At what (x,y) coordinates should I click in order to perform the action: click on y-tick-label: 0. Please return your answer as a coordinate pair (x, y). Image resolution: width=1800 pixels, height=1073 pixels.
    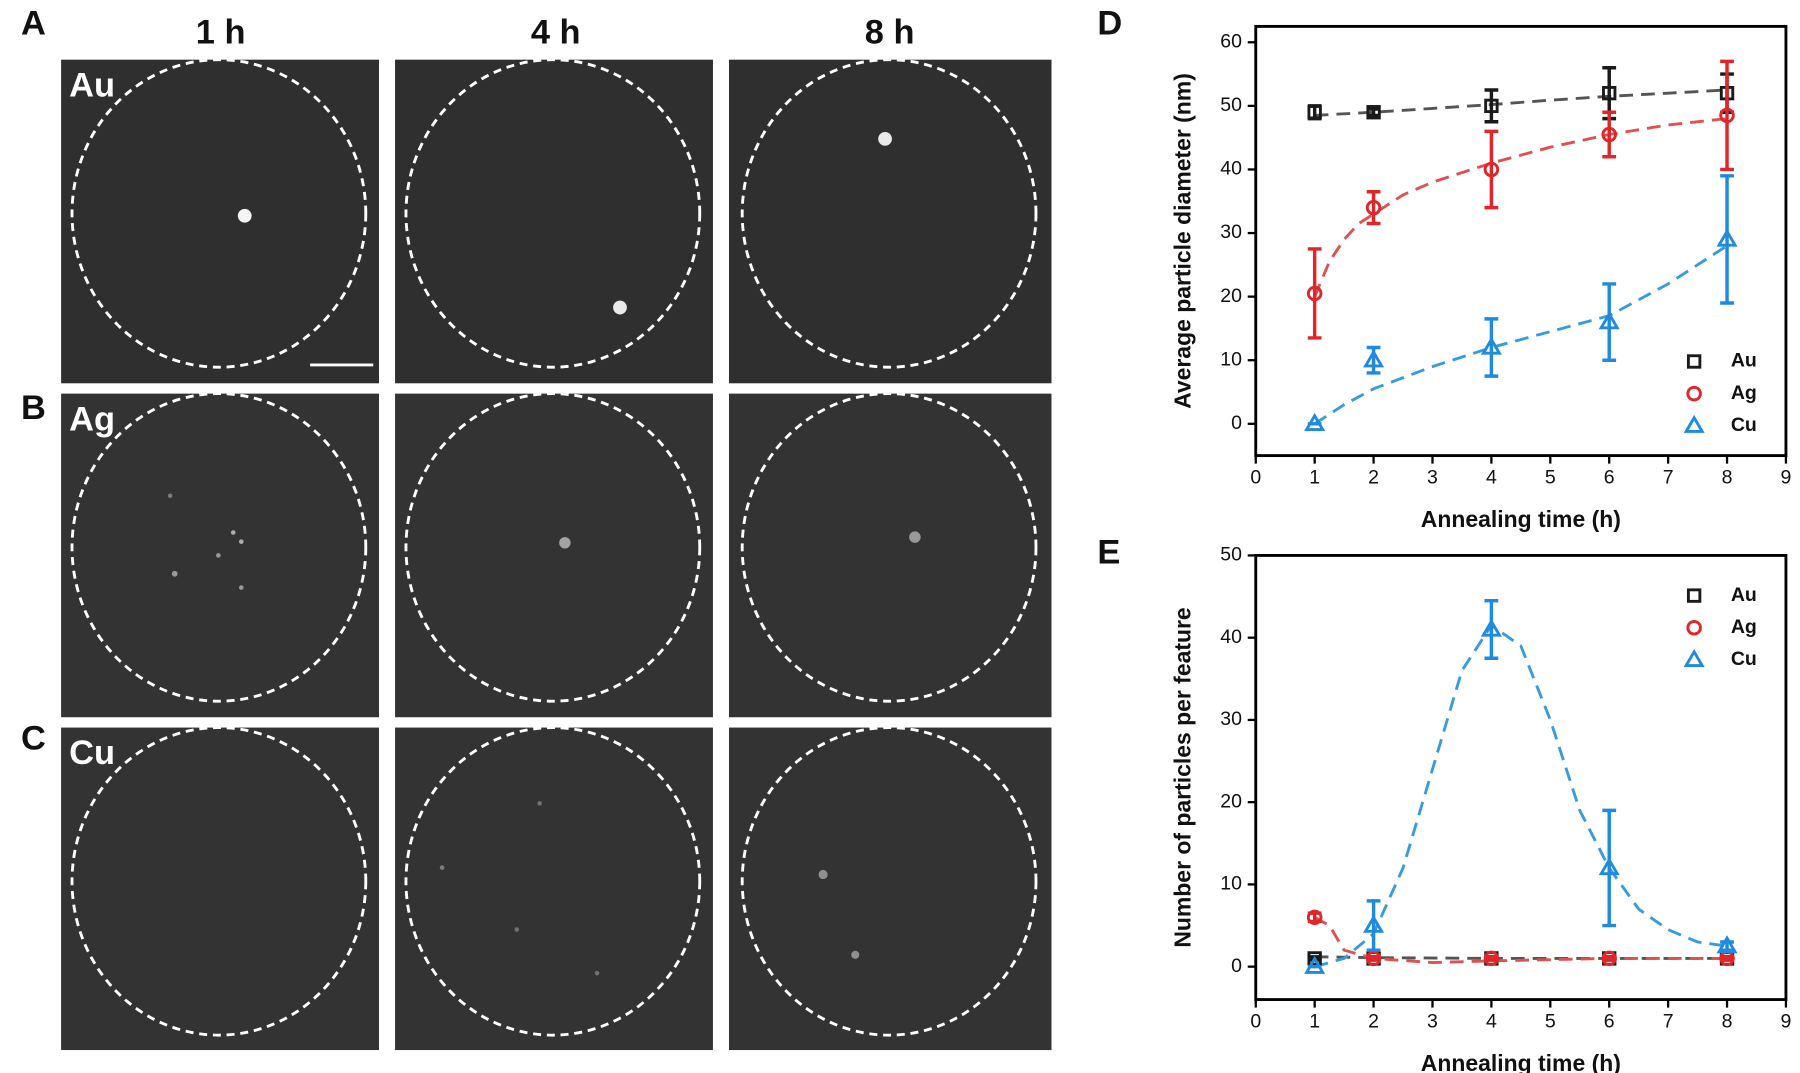
    Looking at the image, I should click on (1236, 423).